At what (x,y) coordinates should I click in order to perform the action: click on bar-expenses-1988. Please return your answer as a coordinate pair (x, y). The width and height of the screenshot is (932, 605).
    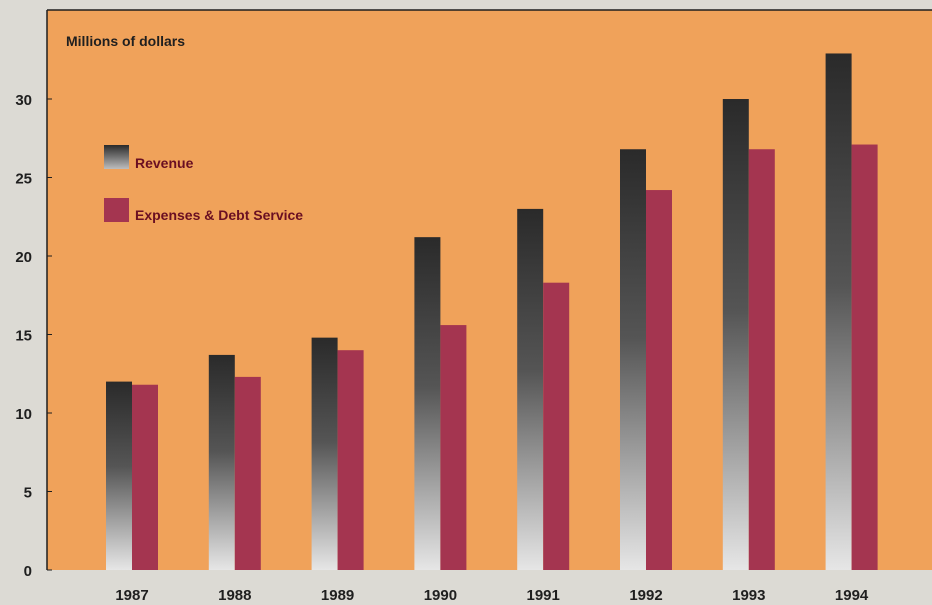
    Looking at the image, I should click on (247, 473).